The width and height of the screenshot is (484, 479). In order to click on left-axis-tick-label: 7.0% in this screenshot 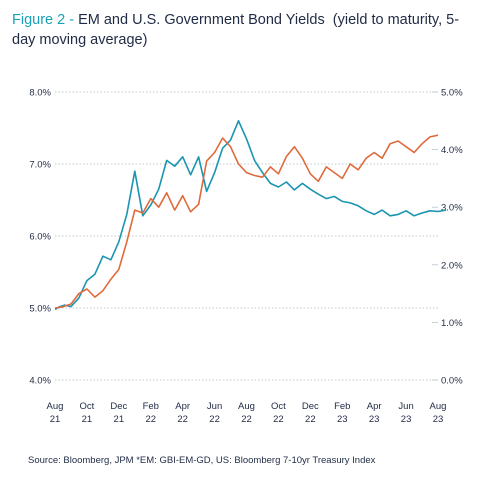, I will do `click(40, 165)`.